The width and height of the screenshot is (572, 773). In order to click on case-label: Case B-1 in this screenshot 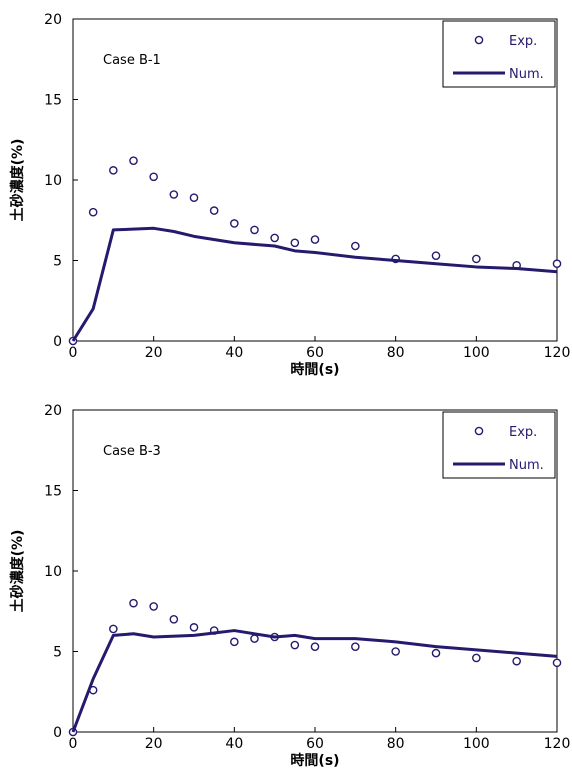, I will do `click(132, 60)`.